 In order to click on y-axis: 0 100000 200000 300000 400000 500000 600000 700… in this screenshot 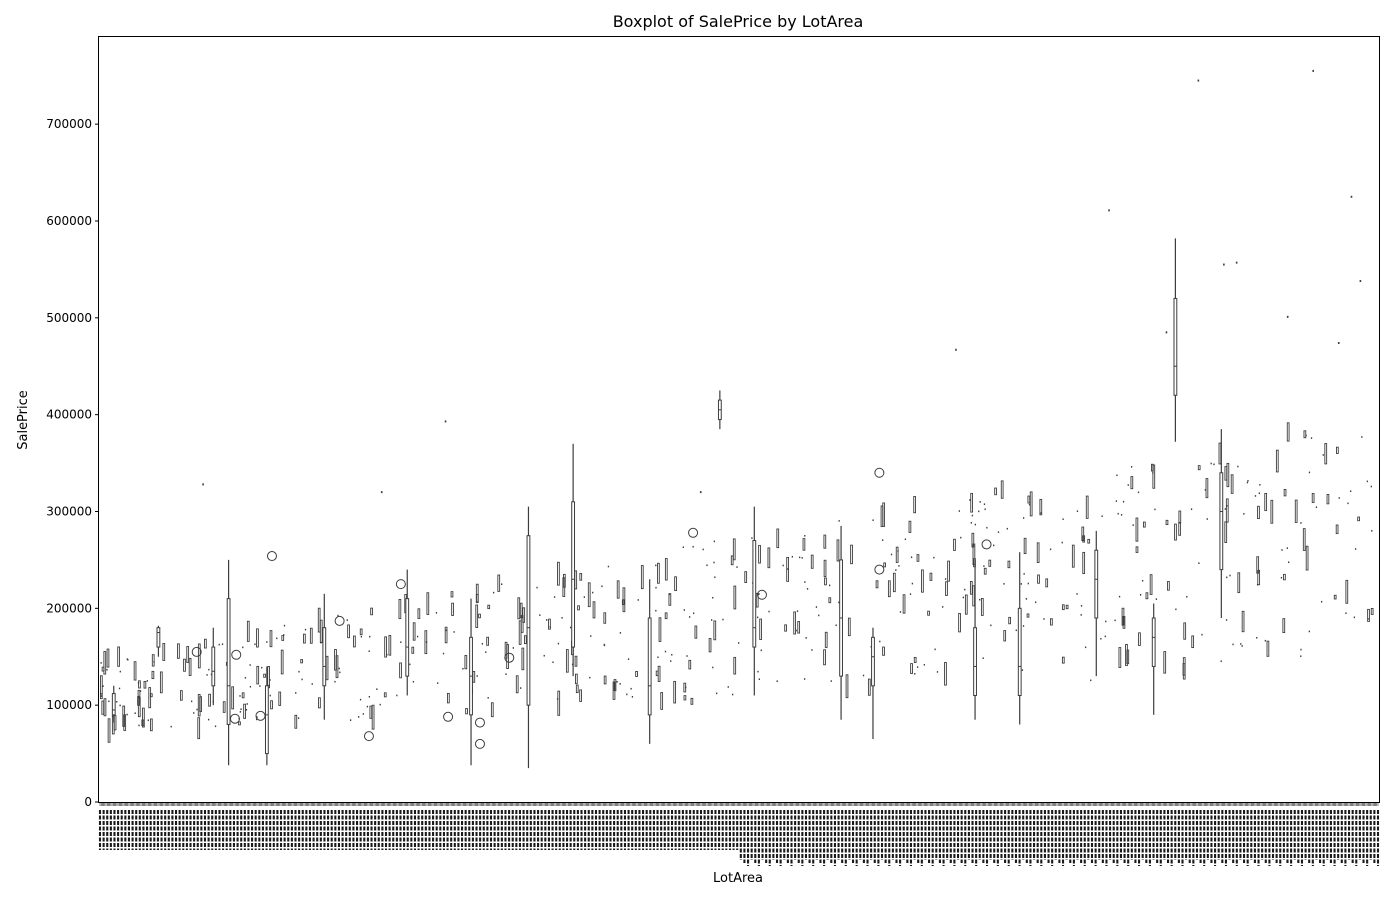, I will do `click(72, 463)`.